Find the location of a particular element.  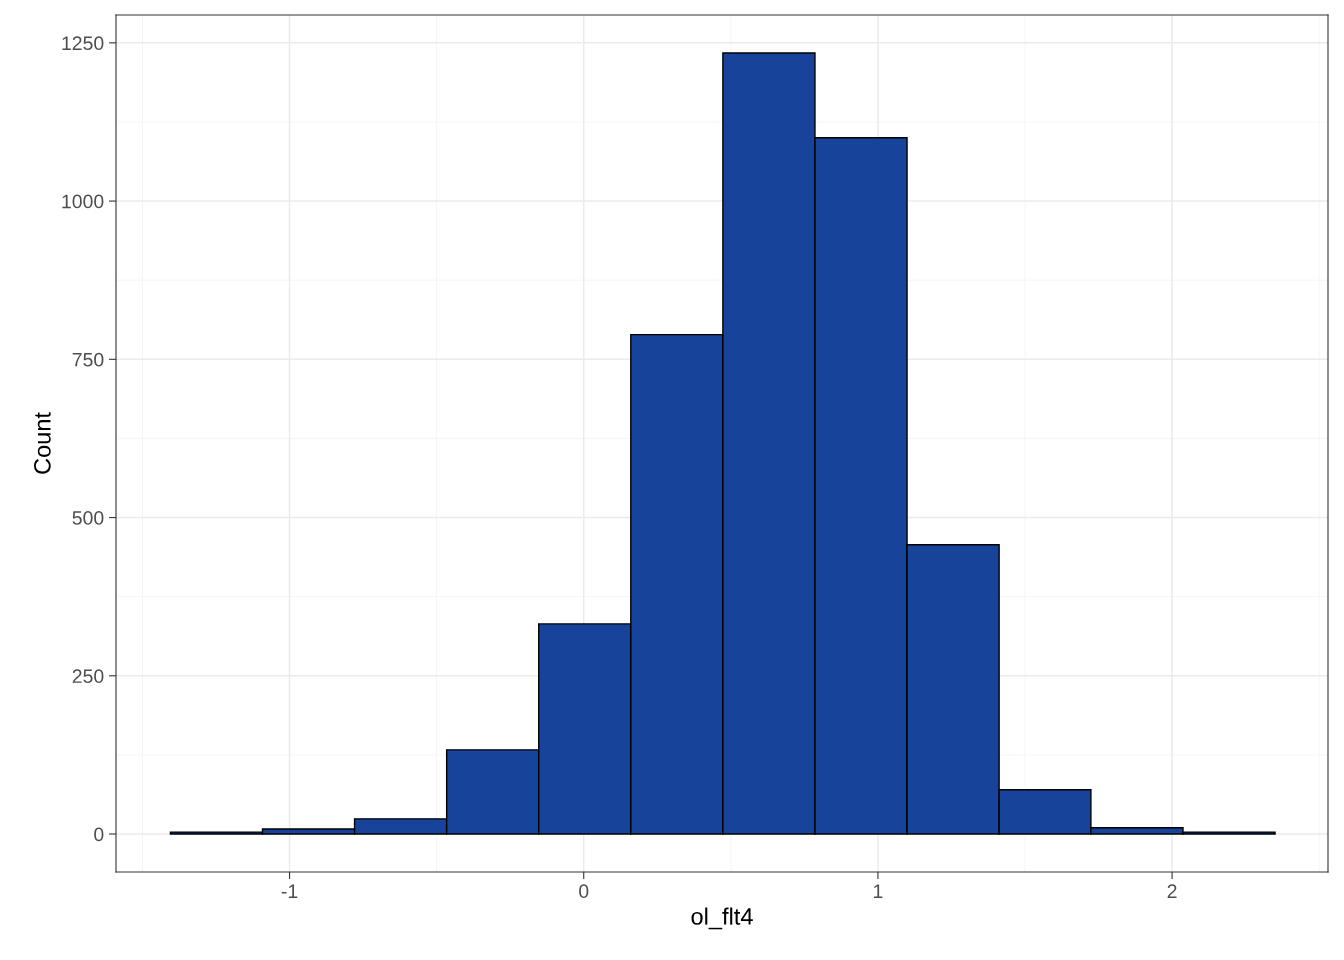

y-tick-label: 500 is located at coordinates (88, 518).